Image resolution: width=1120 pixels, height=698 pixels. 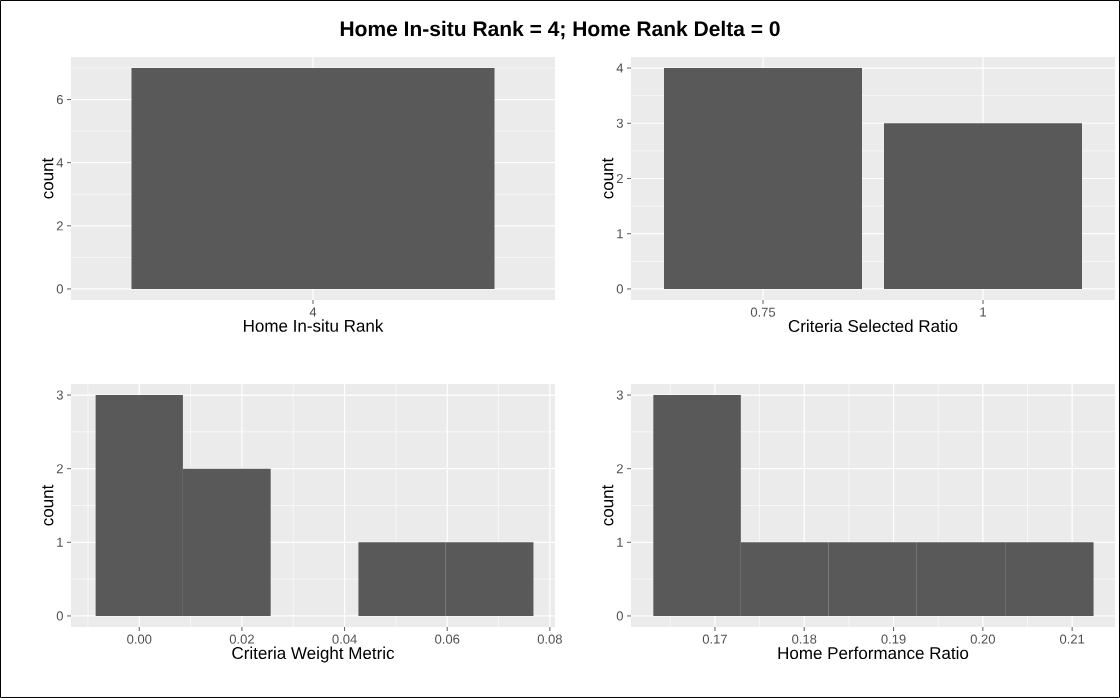 I want to click on y-tick-label: 6, so click(x=59, y=99).